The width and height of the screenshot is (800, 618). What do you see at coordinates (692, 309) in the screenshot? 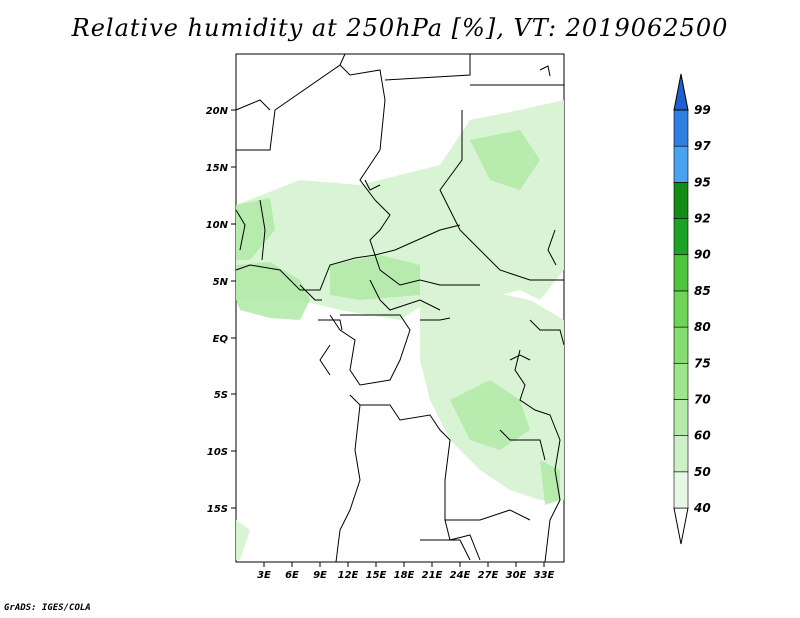
I see `colorbar: 40 50 60 70 75 80 85 90 92 95 97 99` at bounding box center [692, 309].